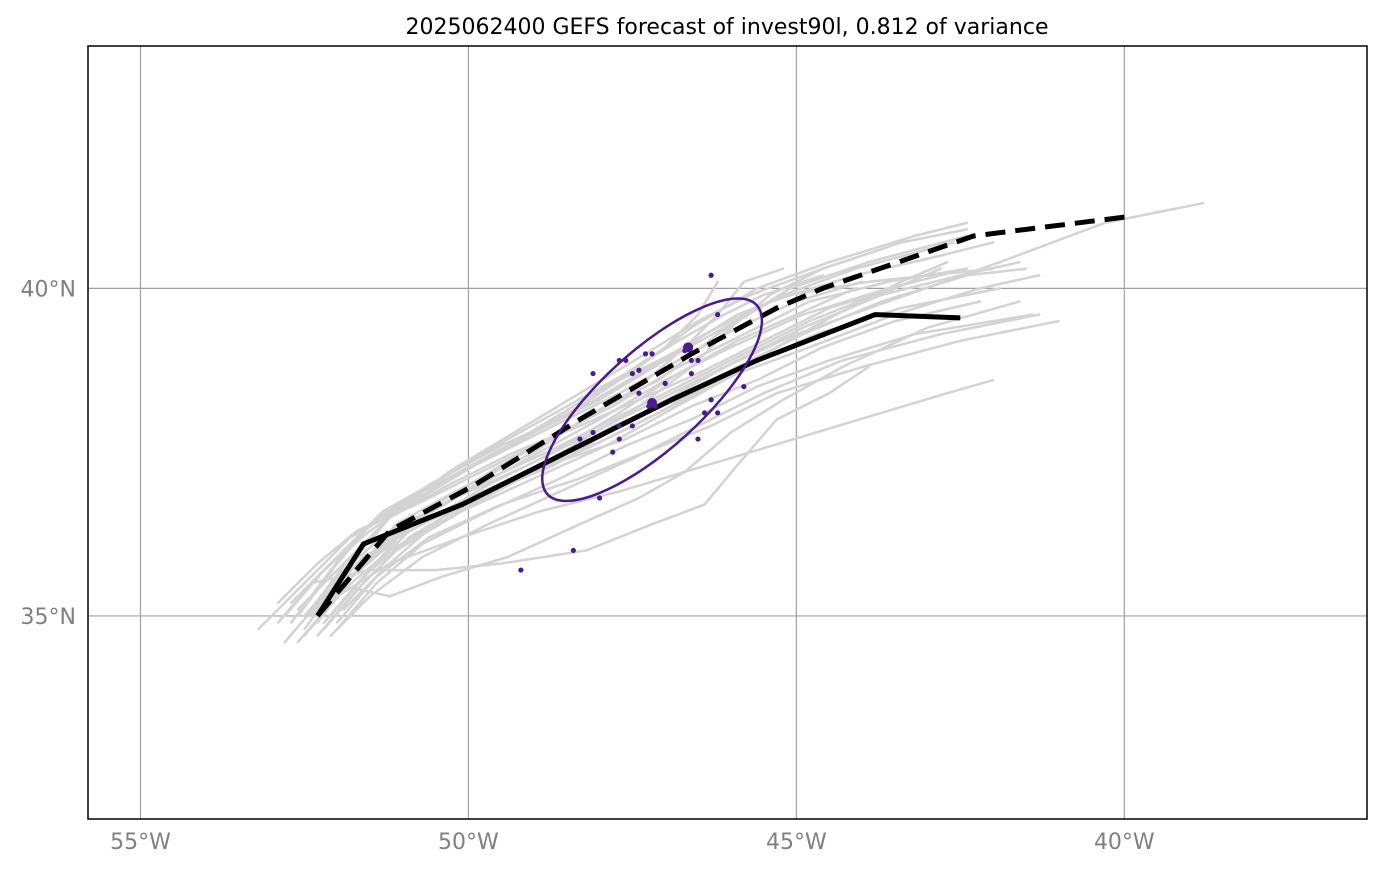  What do you see at coordinates (48, 289) in the screenshot?
I see `y-tick-label: 40°N` at bounding box center [48, 289].